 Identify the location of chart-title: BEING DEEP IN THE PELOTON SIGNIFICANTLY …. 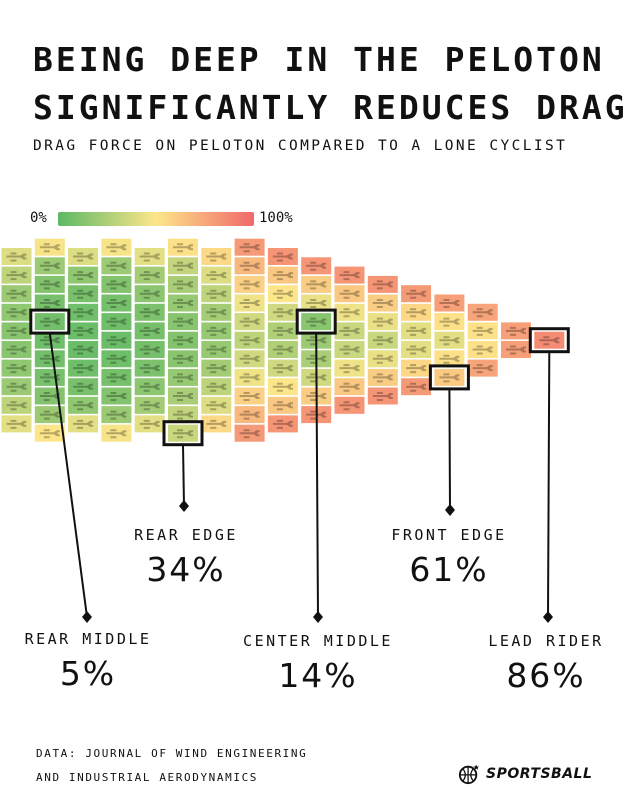
(330, 84).